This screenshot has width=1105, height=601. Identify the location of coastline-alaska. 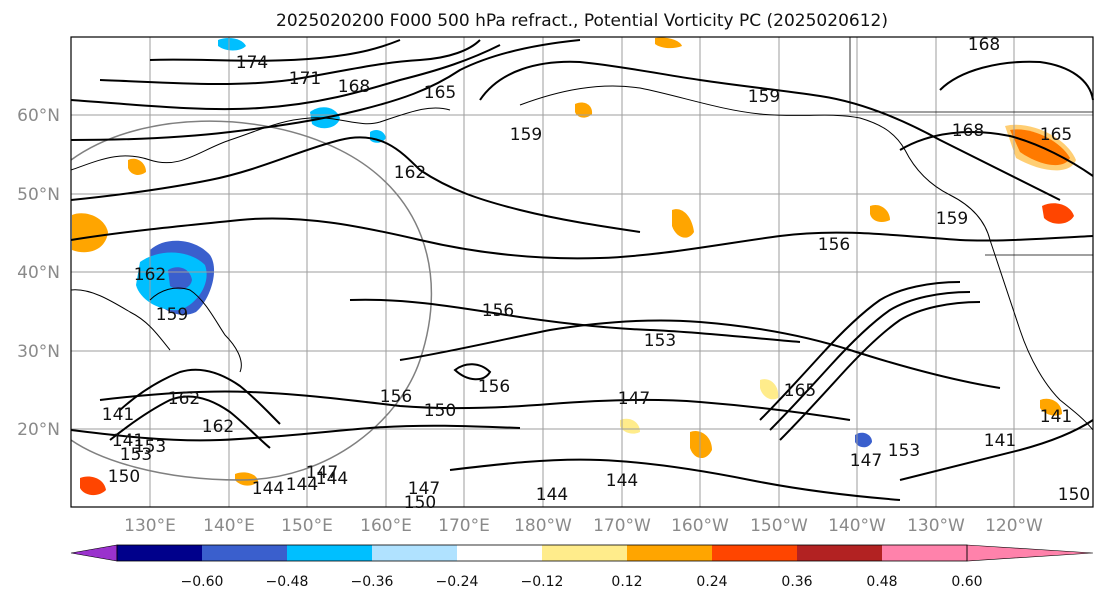
(755, 163).